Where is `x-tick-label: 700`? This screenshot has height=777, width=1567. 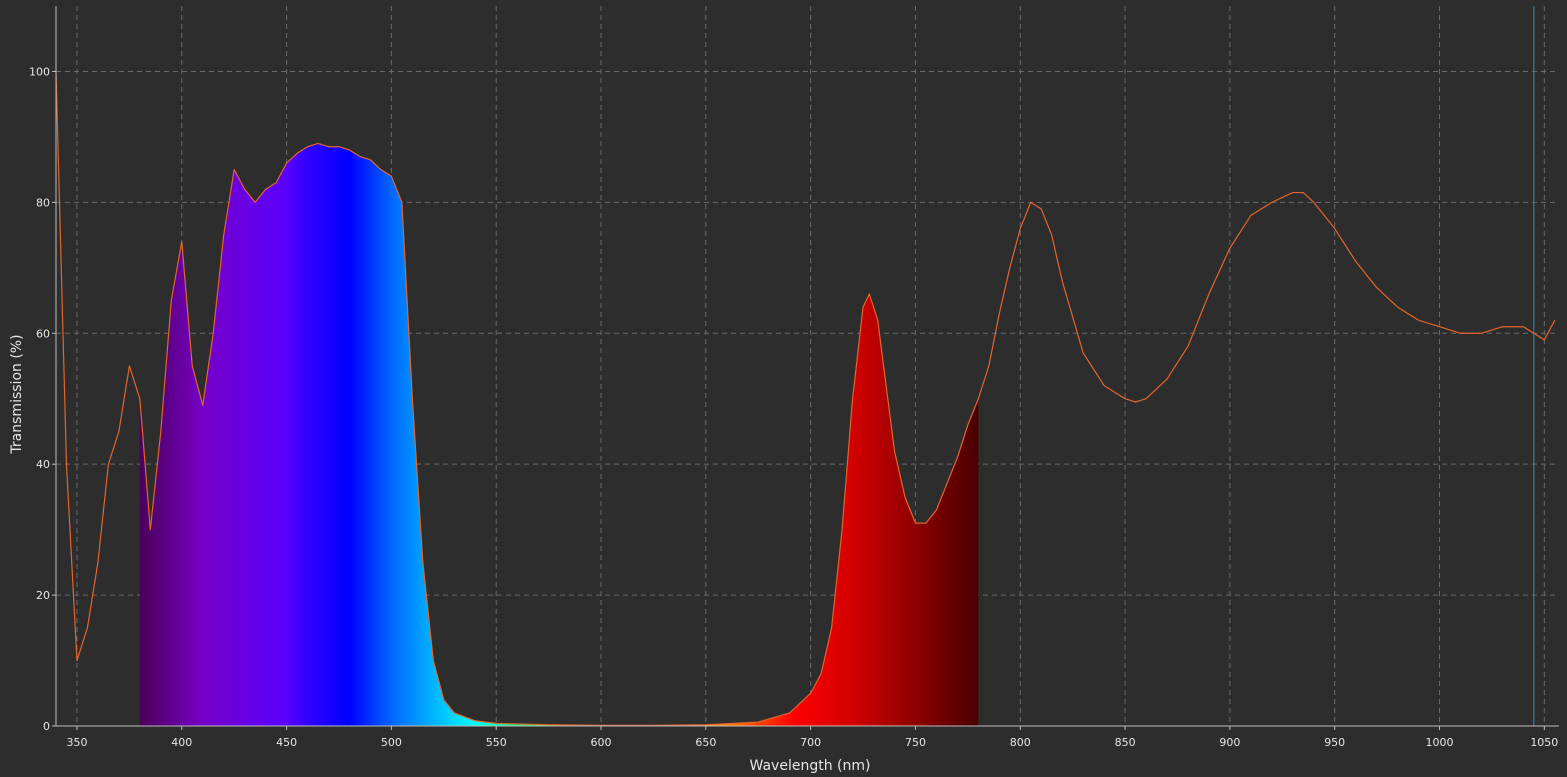
x-tick-label: 700 is located at coordinates (810, 742).